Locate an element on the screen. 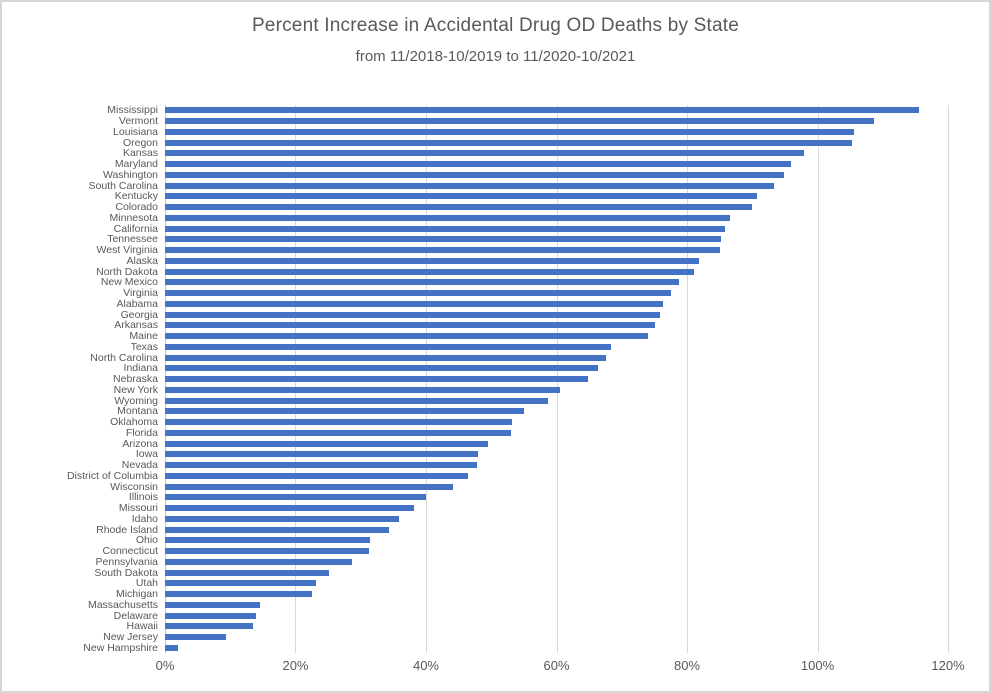  gridline is located at coordinates (818, 379).